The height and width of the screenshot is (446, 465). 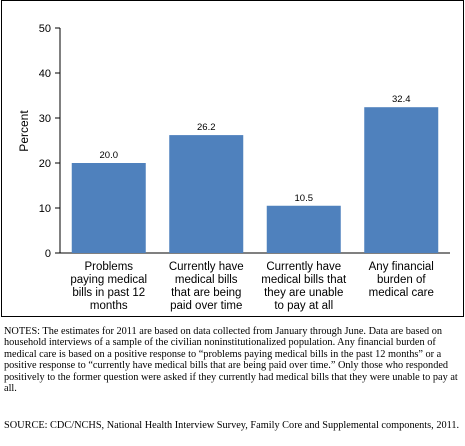 What do you see at coordinates (45, 209) in the screenshot?
I see `y-tick-label: 10` at bounding box center [45, 209].